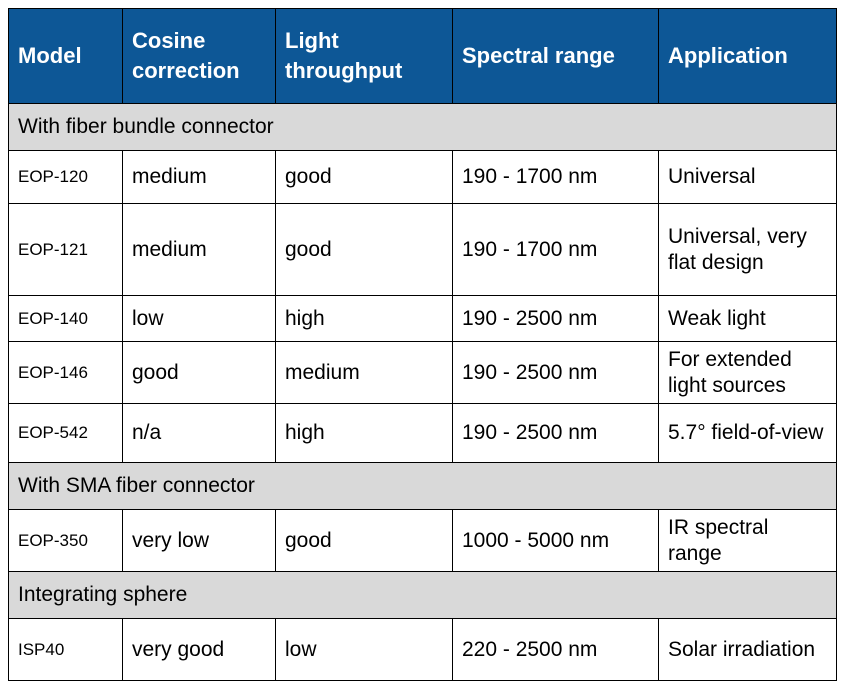 This screenshot has height=697, width=843. What do you see at coordinates (747, 372) in the screenshot?
I see `cell-application: For extended light sources` at bounding box center [747, 372].